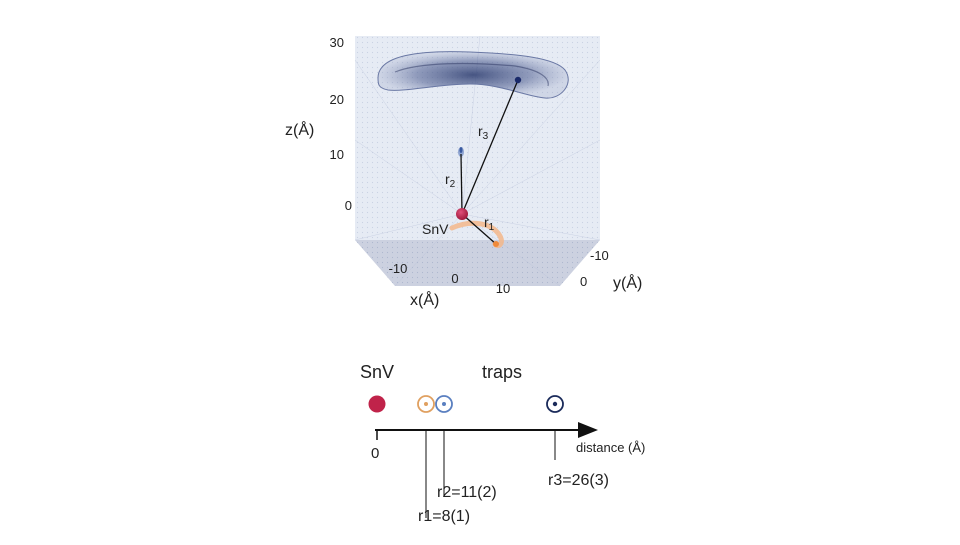 The image size is (960, 545). I want to click on r1-marker, so click(426, 404).